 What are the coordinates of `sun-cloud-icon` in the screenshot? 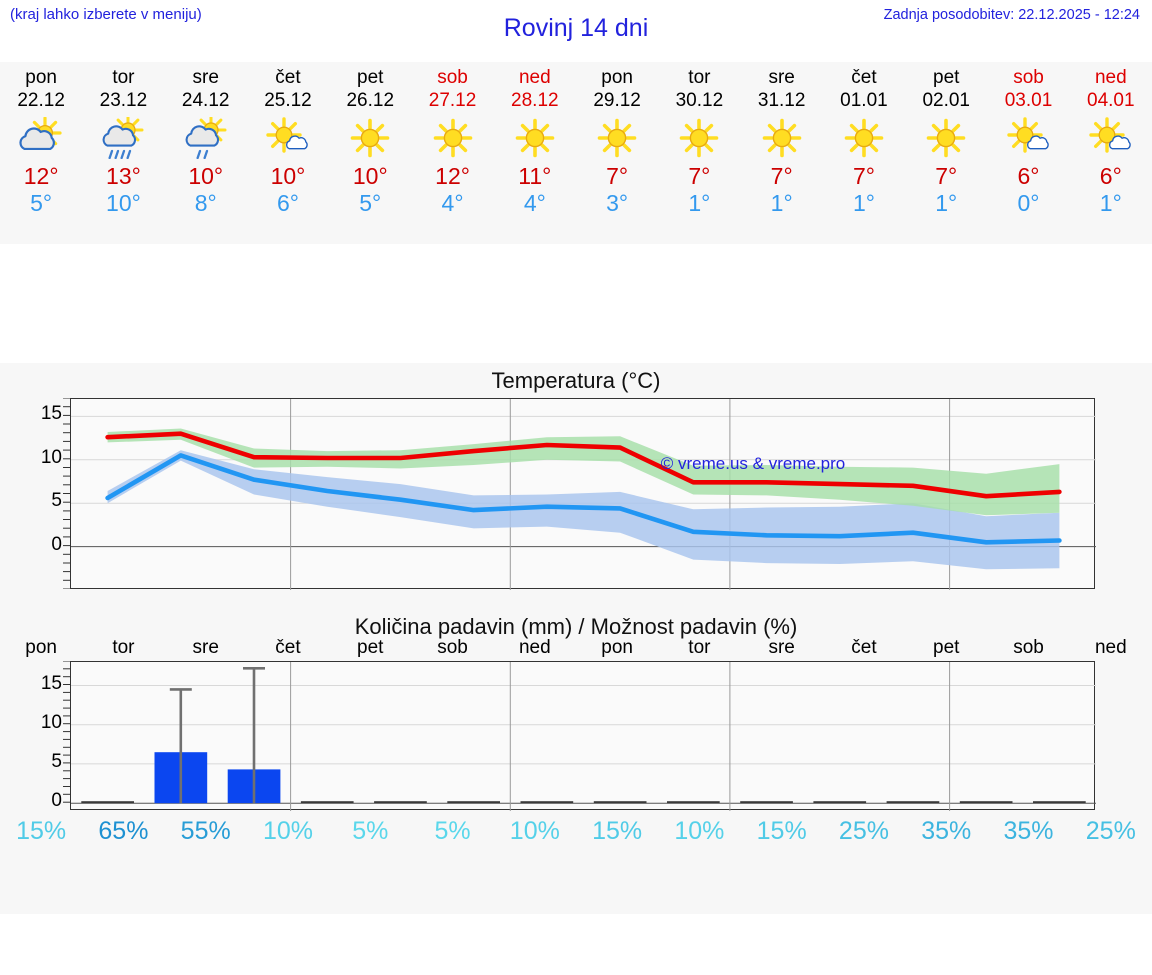 It's located at (41, 138).